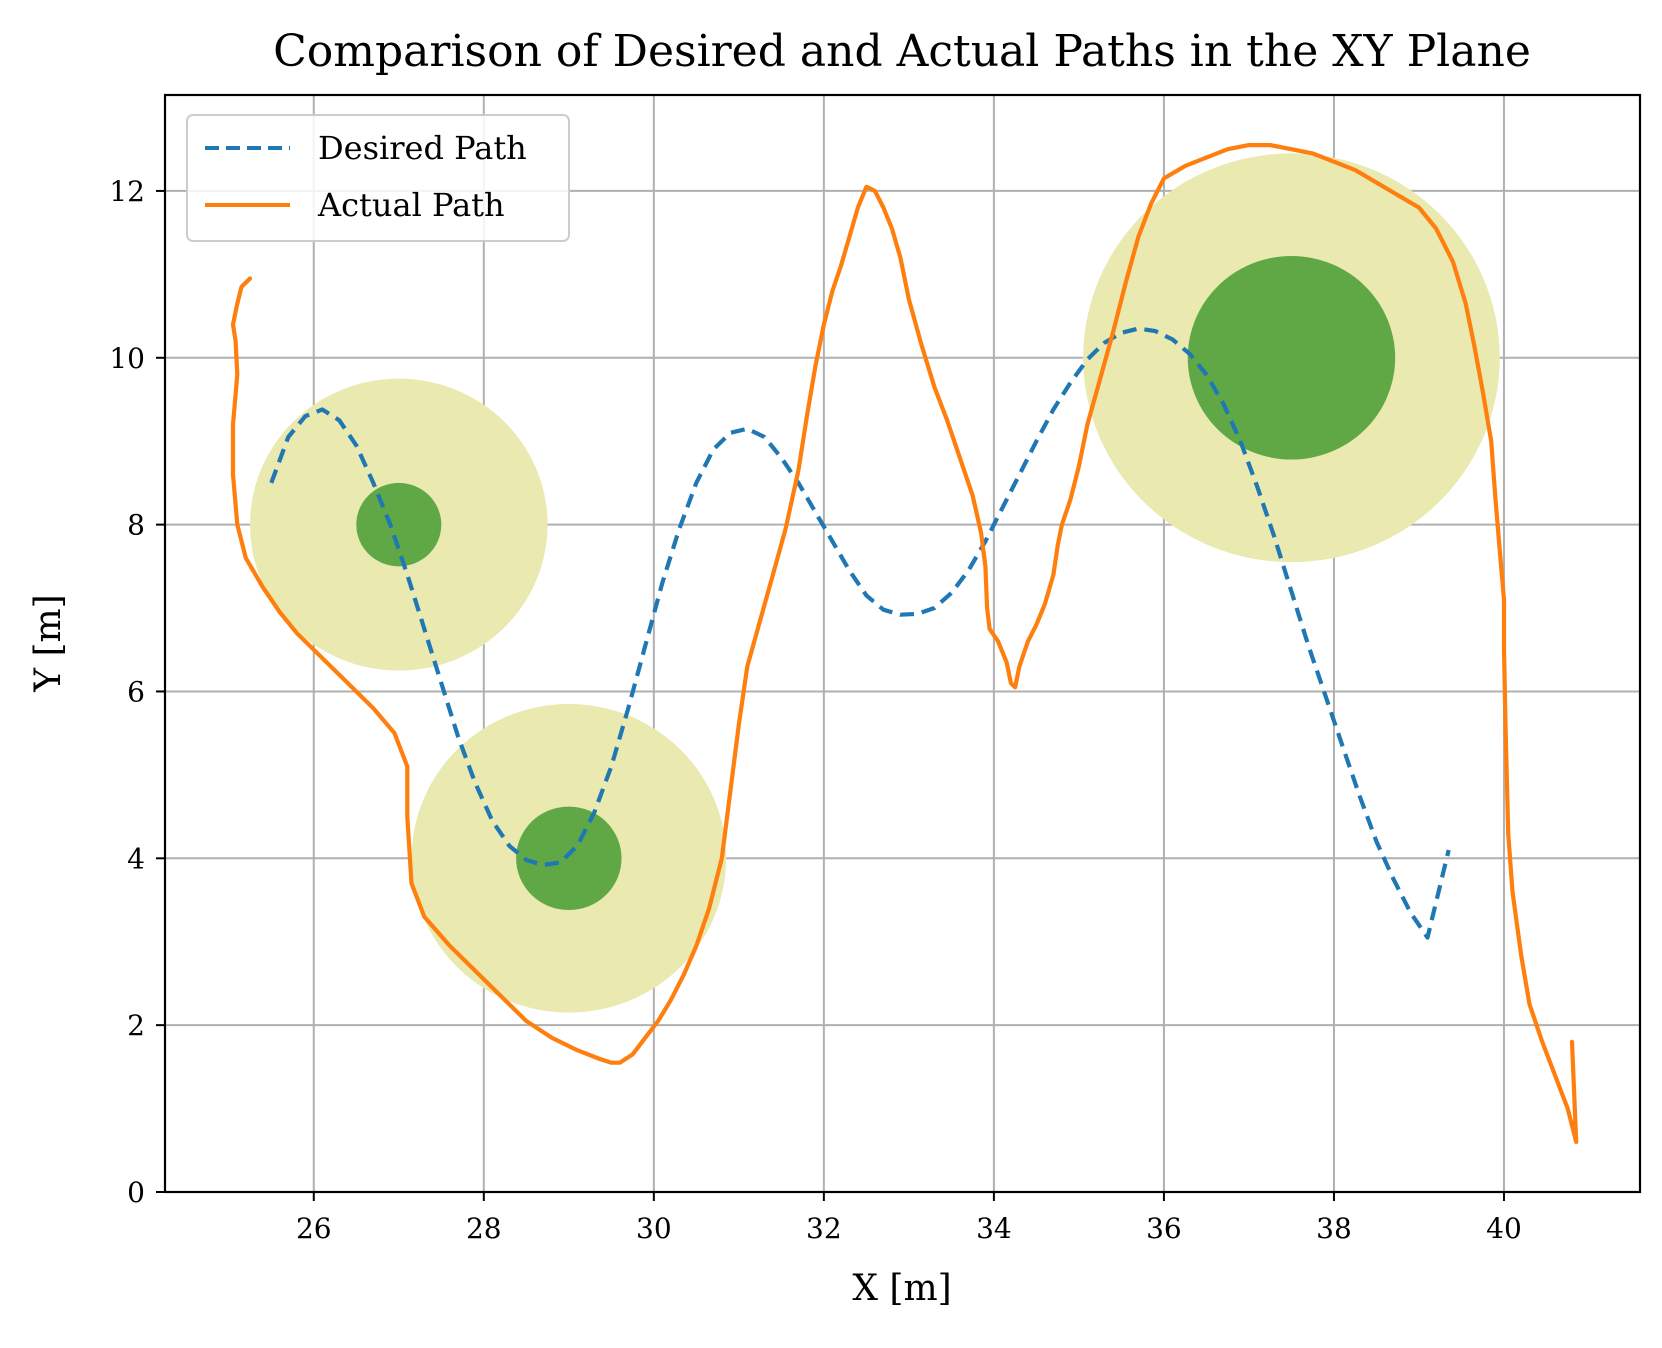 Image resolution: width=1662 pixels, height=1348 pixels. What do you see at coordinates (314, 1228) in the screenshot?
I see `x-tick-label: 26` at bounding box center [314, 1228].